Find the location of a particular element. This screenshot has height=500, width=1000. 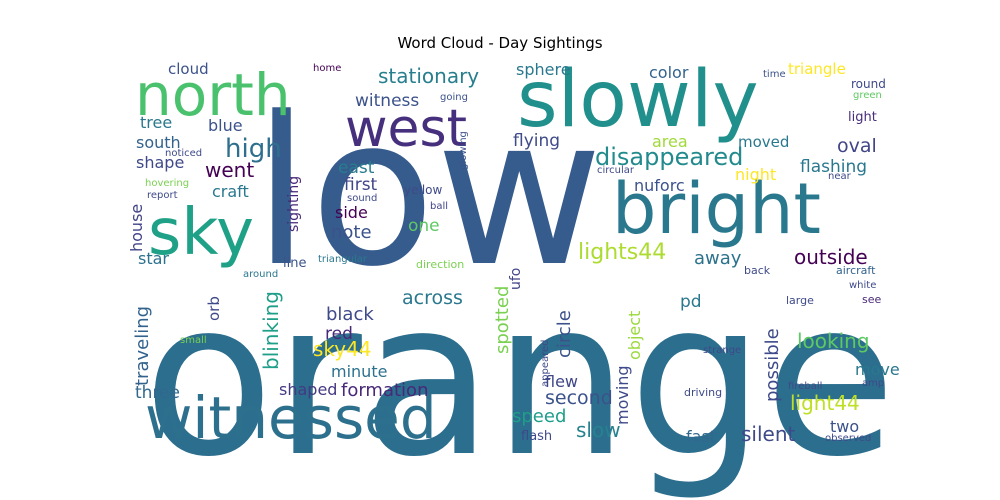

word-pd: pd is located at coordinates (691, 302).